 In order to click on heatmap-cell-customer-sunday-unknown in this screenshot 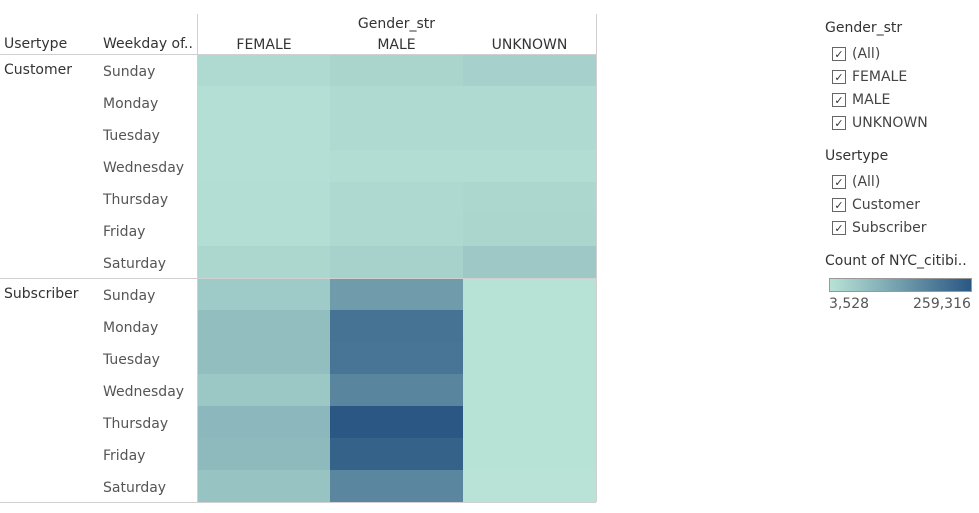, I will do `click(529, 70)`.